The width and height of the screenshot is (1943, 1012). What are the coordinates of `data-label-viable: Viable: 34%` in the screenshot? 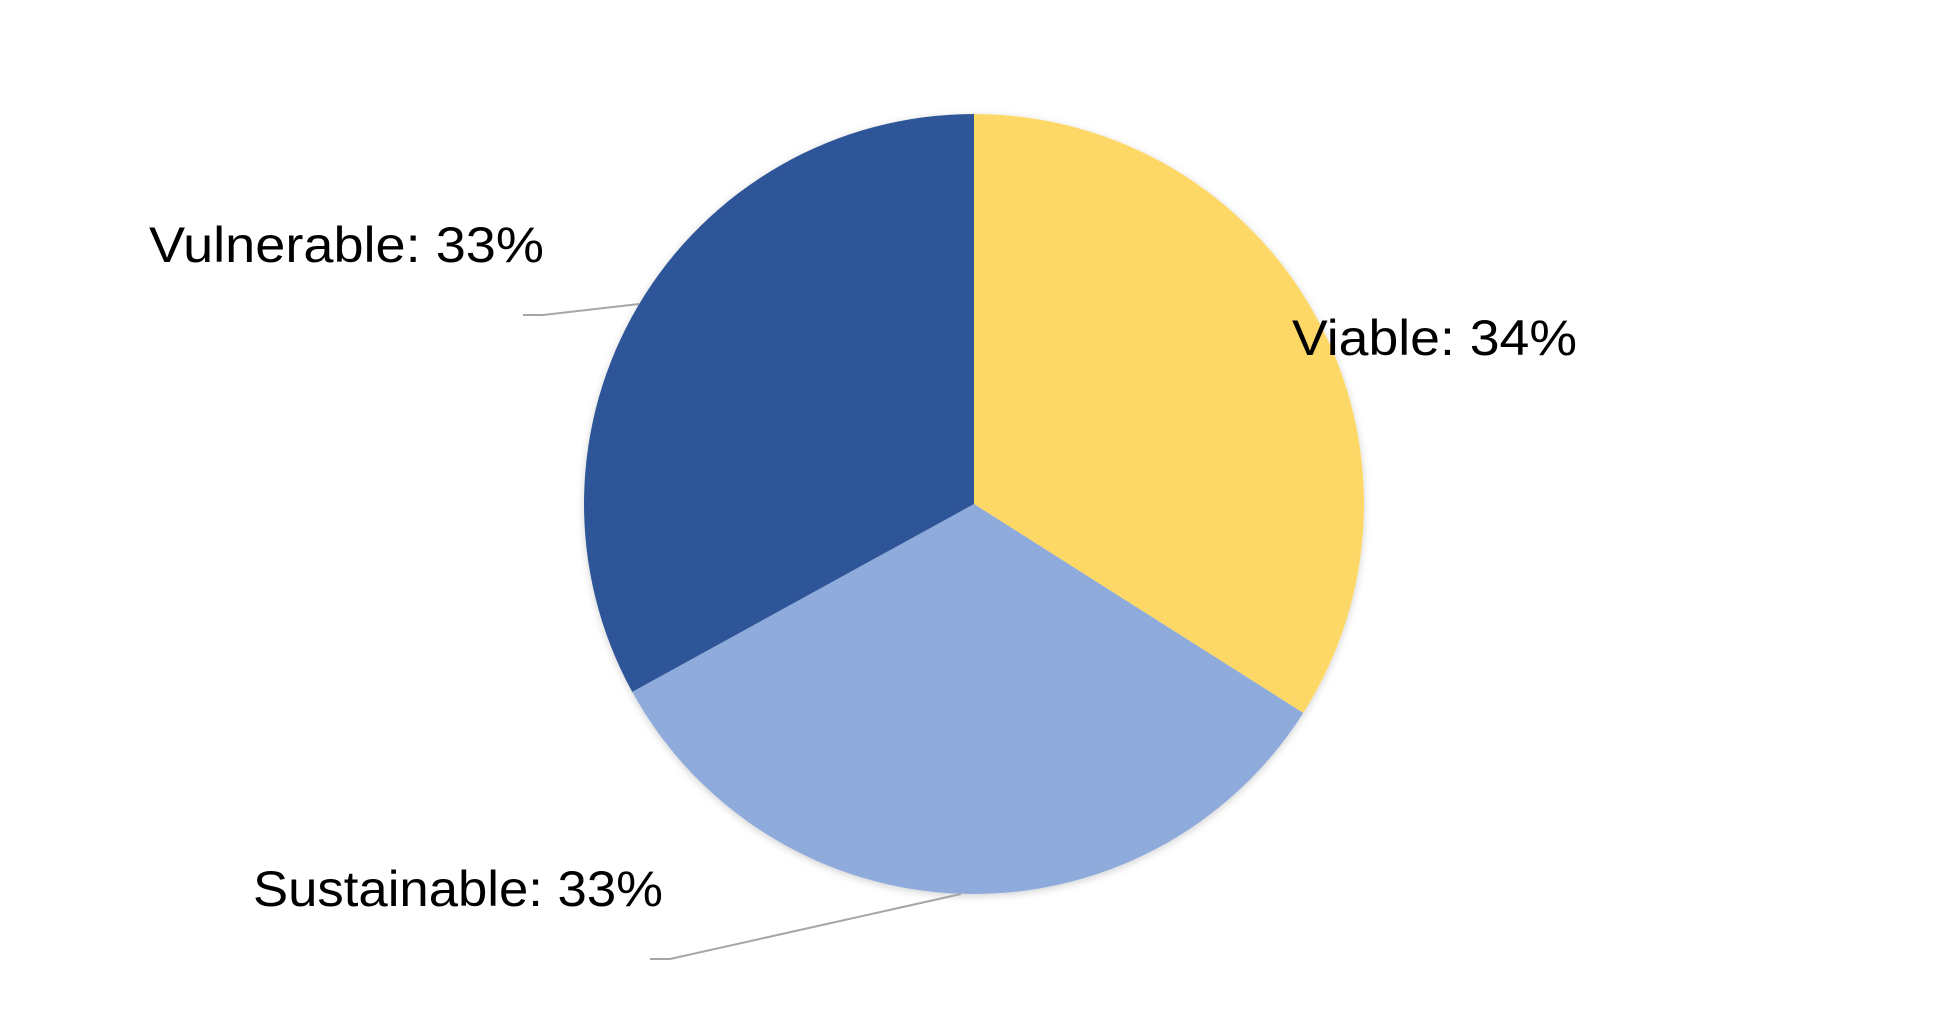 It's located at (1434, 338).